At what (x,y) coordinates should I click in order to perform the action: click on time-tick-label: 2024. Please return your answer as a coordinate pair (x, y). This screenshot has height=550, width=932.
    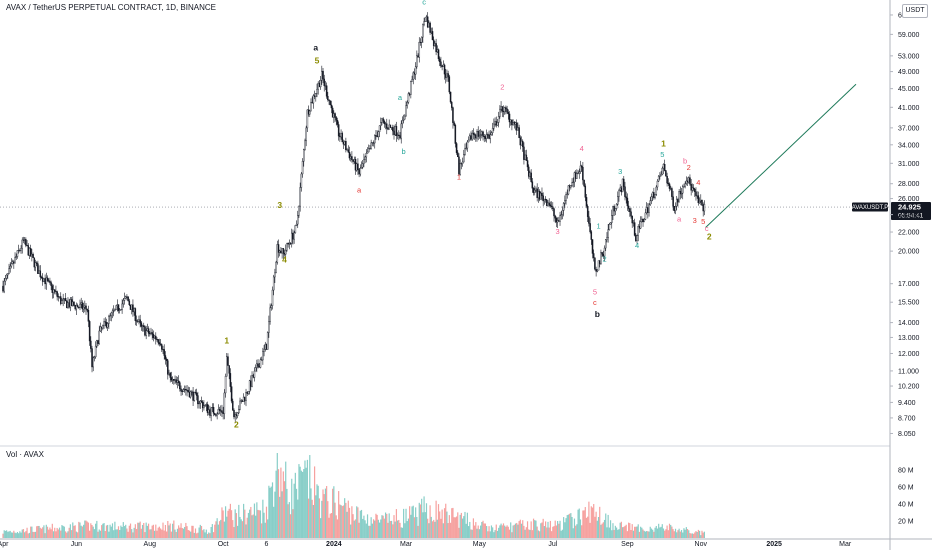
    Looking at the image, I should click on (334, 544).